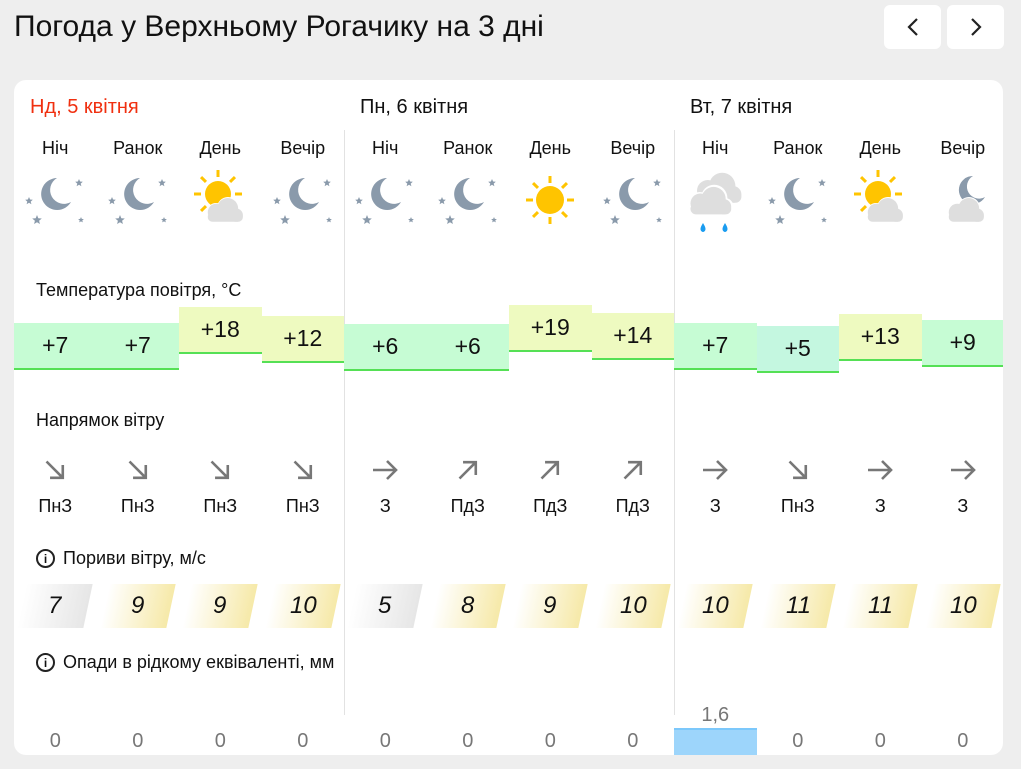 Image resolution: width=1021 pixels, height=769 pixels. I want to click on wind-gust-value: 8, so click(467, 605).